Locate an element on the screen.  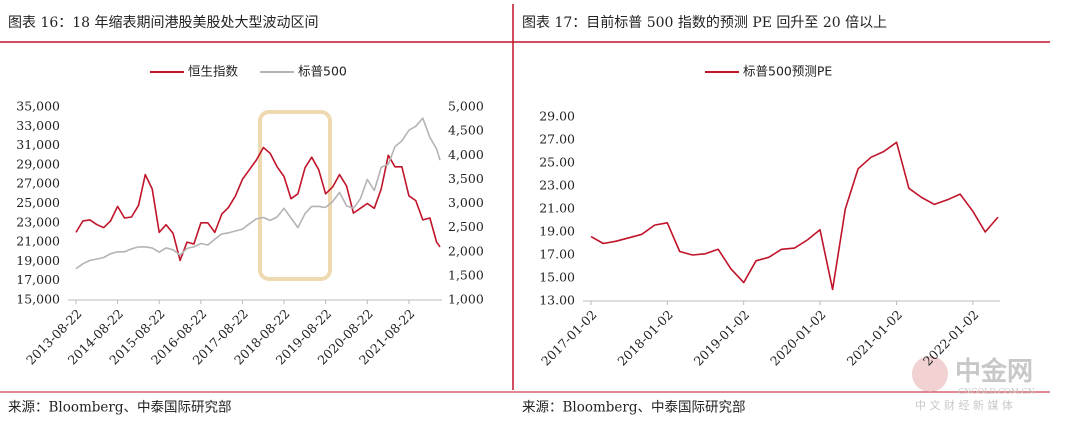
y2-tick-label: 1,000 is located at coordinates (466, 299).